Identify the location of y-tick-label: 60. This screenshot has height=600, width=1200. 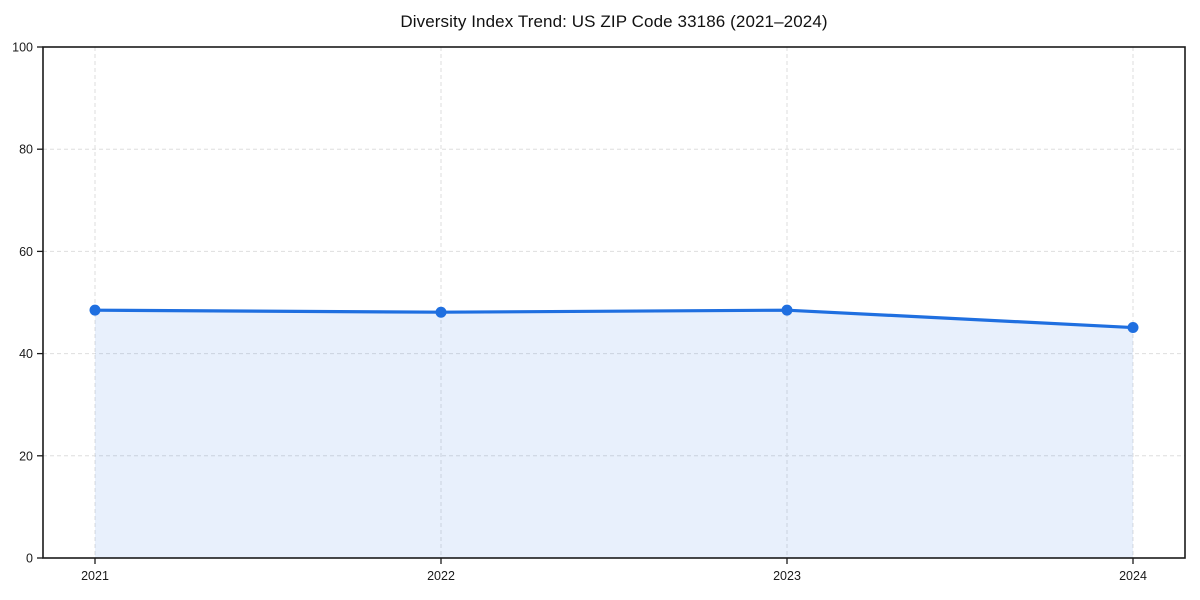
(26, 252).